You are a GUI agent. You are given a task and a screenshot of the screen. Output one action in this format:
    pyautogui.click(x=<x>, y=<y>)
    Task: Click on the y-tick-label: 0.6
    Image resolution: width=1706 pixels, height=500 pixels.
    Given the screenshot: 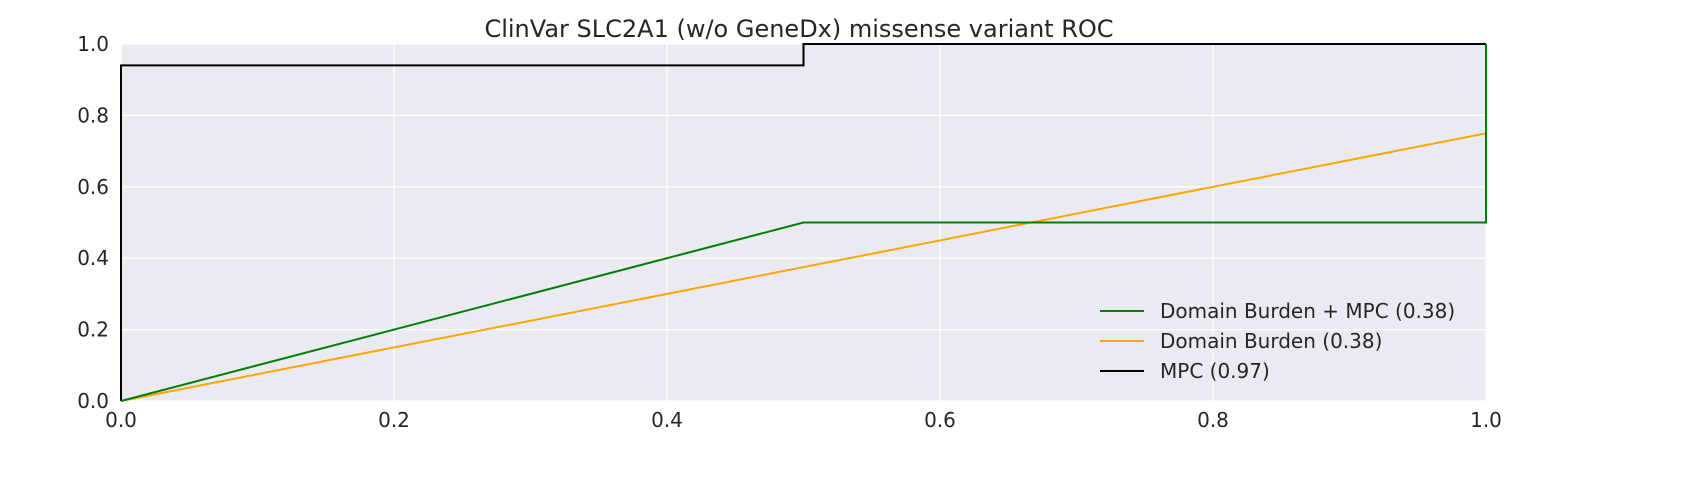 What is the action you would take?
    pyautogui.click(x=93, y=187)
    